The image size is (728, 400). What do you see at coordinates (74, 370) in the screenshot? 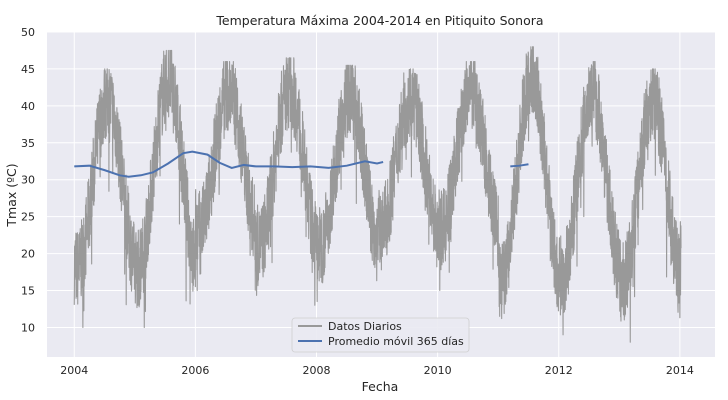
I see `x-tick-label: 2004` at bounding box center [74, 370].